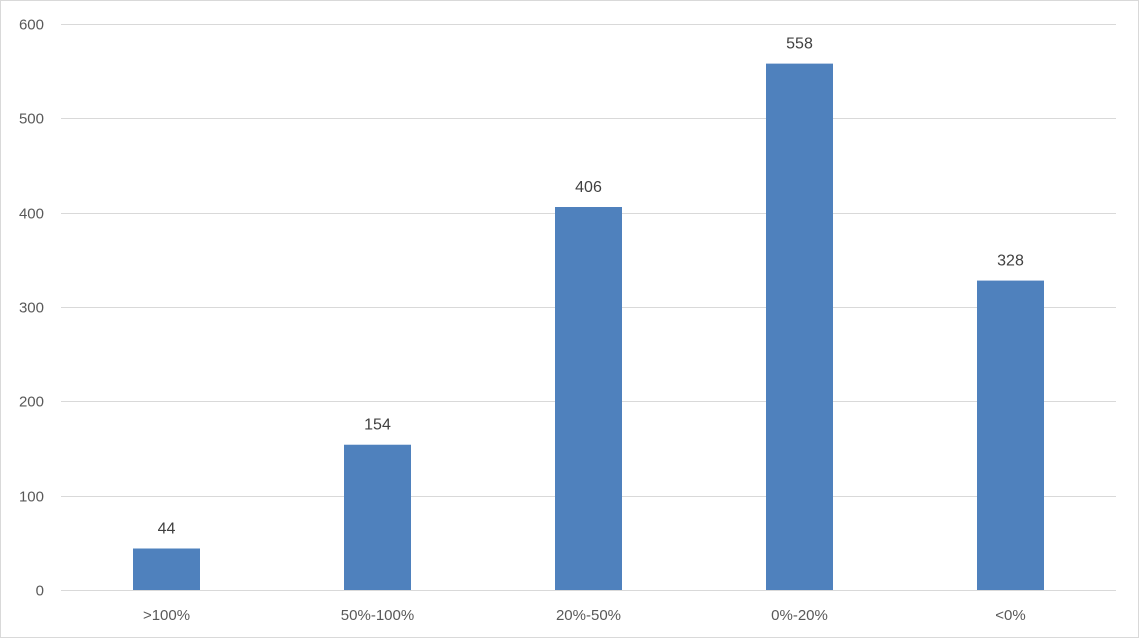 The height and width of the screenshot is (639, 1139). Describe the element at coordinates (377, 615) in the screenshot. I see `x-tick-label: 50%-100%` at that location.